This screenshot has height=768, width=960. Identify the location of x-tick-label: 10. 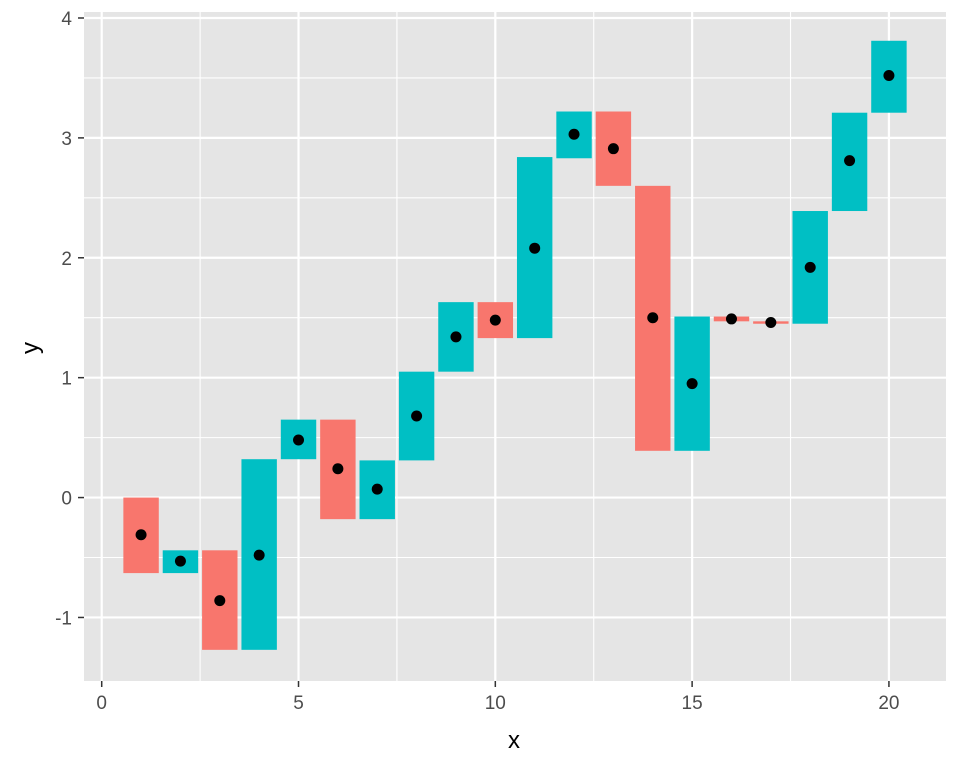
(495, 703).